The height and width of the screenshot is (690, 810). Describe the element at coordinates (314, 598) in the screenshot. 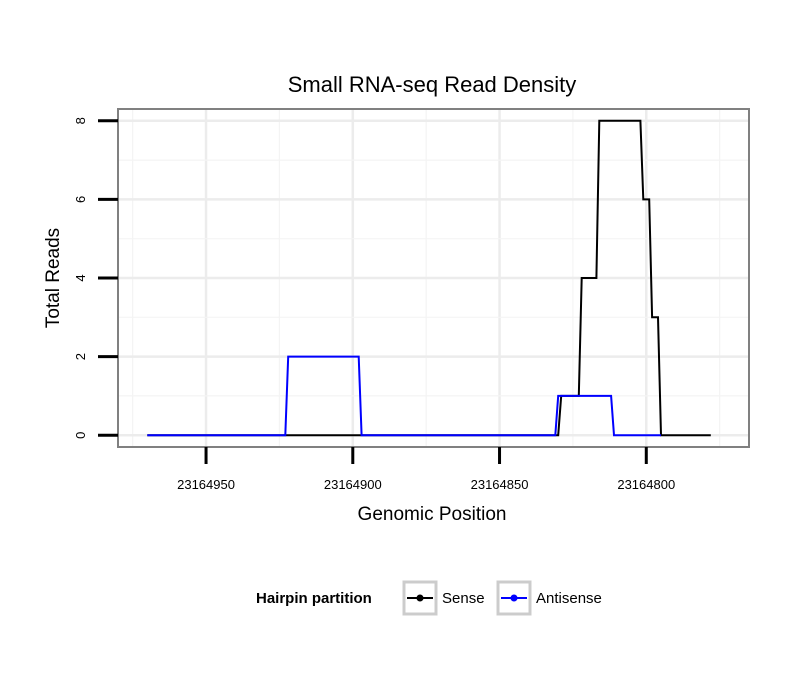

I see `legend-title: Hairpin partition` at that location.